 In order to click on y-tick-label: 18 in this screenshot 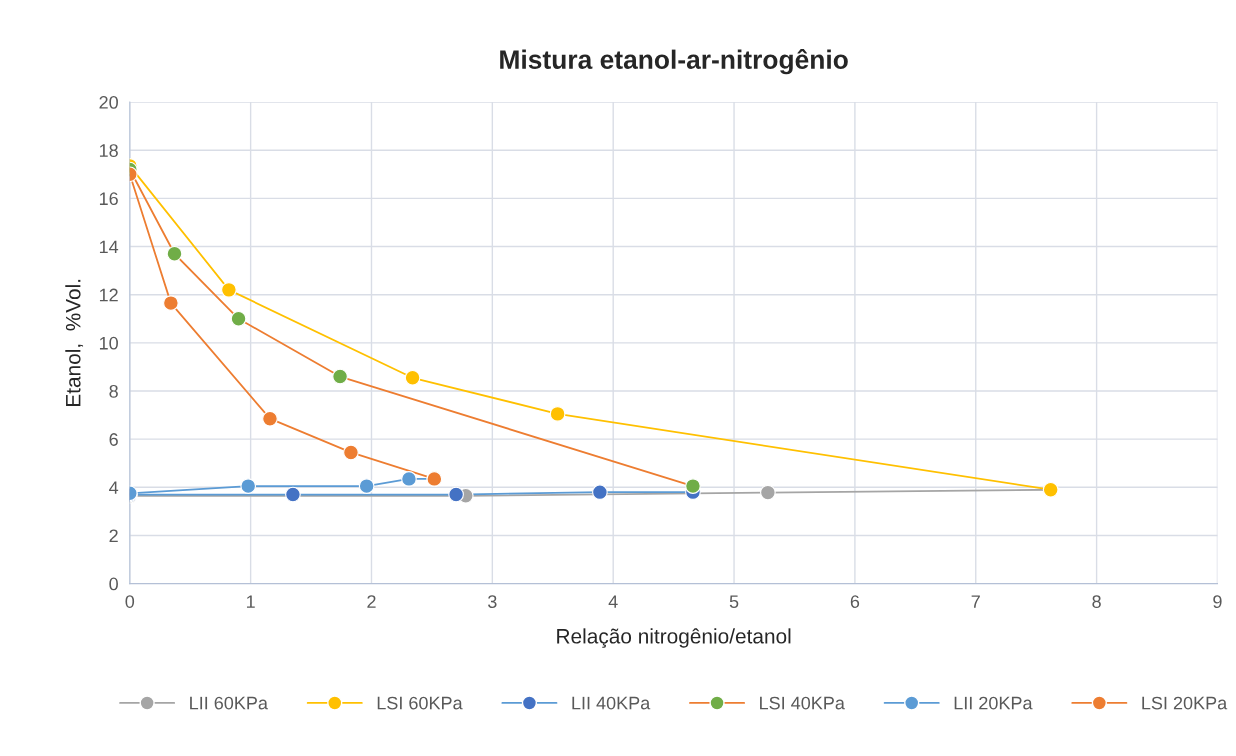, I will do `click(108, 150)`.